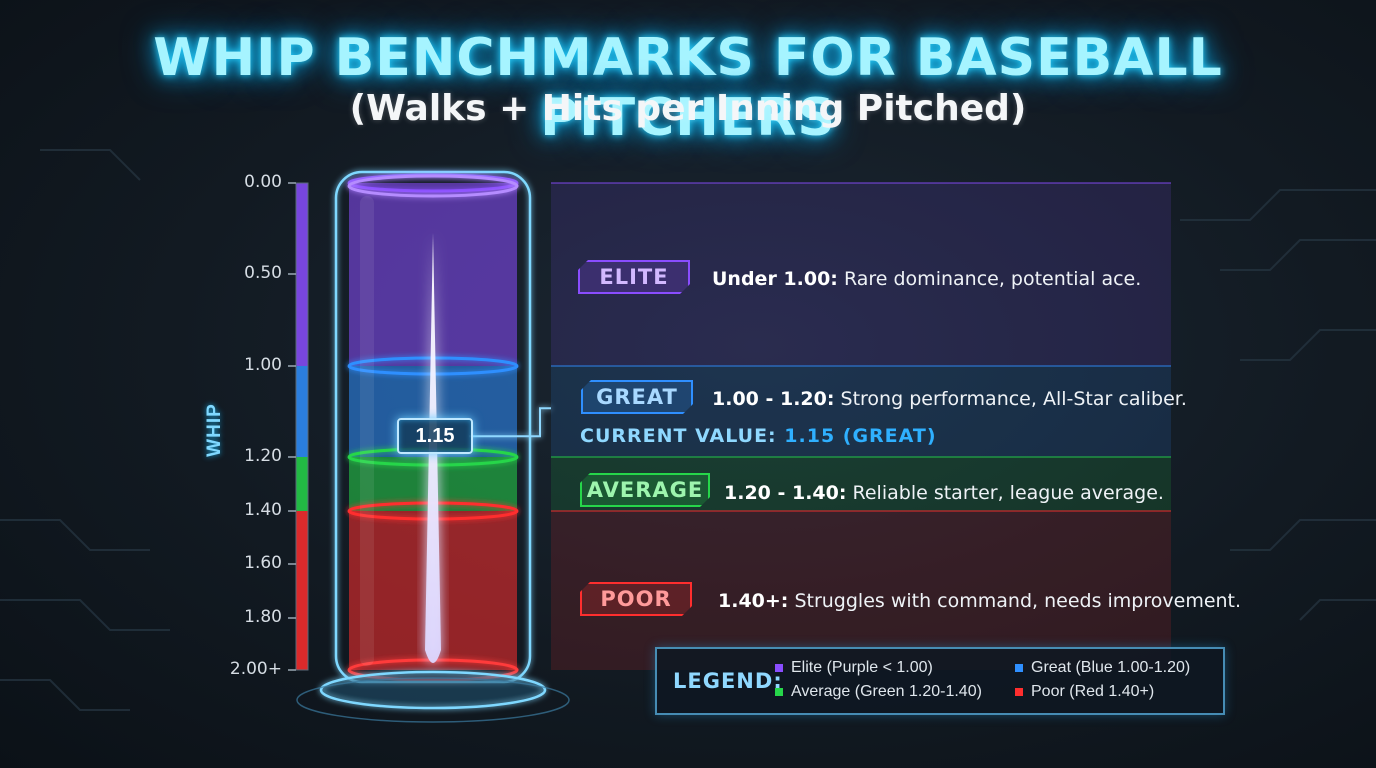  What do you see at coordinates (263, 563) in the screenshot?
I see `y-tick-label: 1.60` at bounding box center [263, 563].